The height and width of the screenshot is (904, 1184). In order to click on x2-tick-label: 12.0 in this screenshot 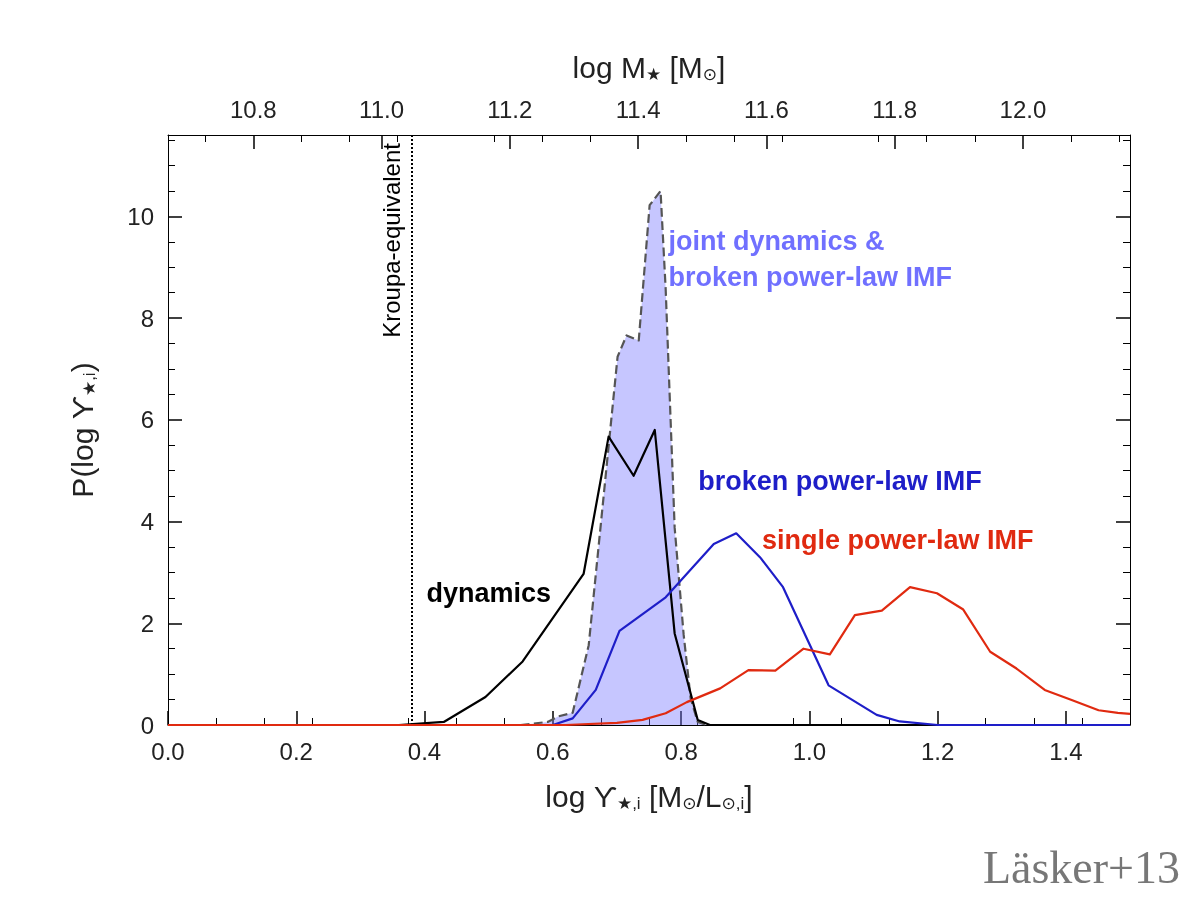, I will do `click(1023, 109)`.